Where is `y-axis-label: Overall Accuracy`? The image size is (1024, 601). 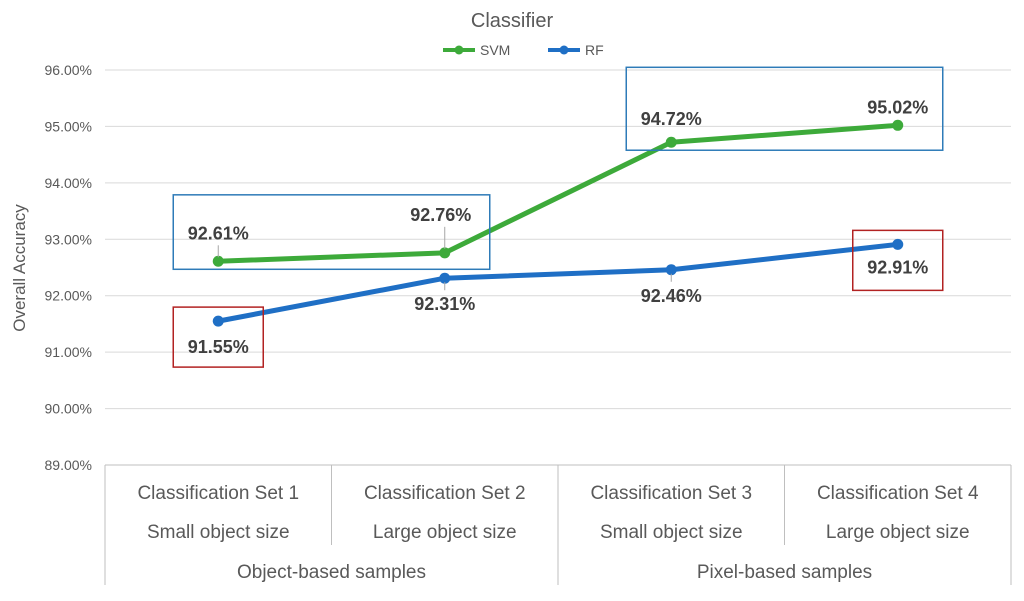
y-axis-label: Overall Accuracy is located at coordinates (19, 268).